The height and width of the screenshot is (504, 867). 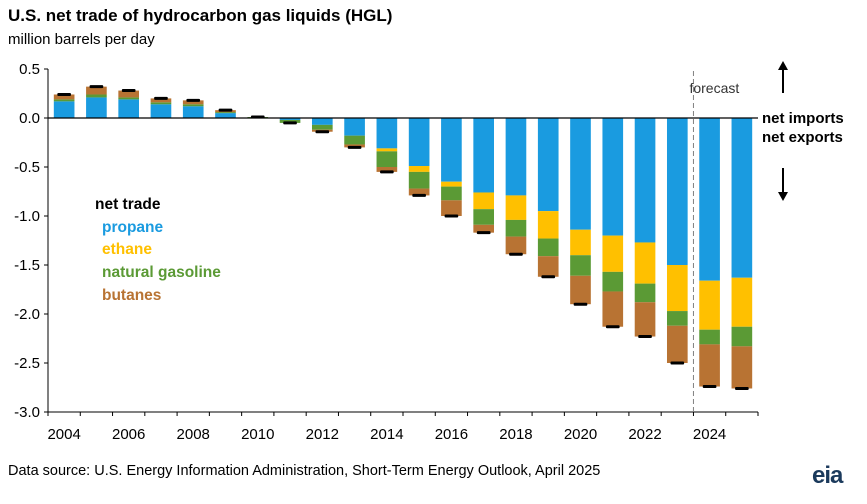 I want to click on bar-butanes-2014, so click(x=387, y=169).